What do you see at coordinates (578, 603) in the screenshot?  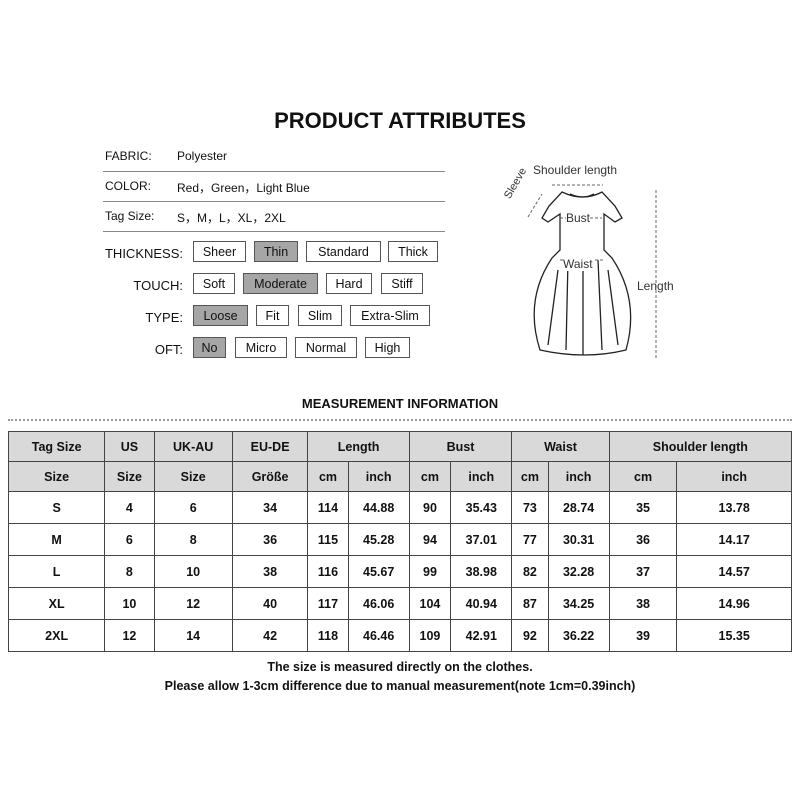 I see `table-cell: 34.25` at bounding box center [578, 603].